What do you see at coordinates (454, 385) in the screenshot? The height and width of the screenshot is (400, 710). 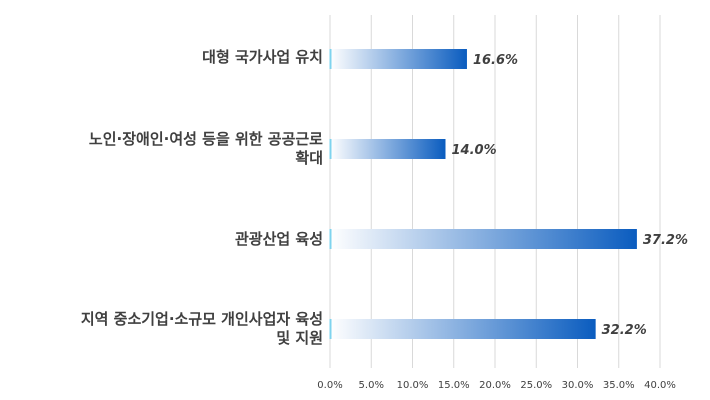 I see `x-tick-label: 15.0%` at bounding box center [454, 385].